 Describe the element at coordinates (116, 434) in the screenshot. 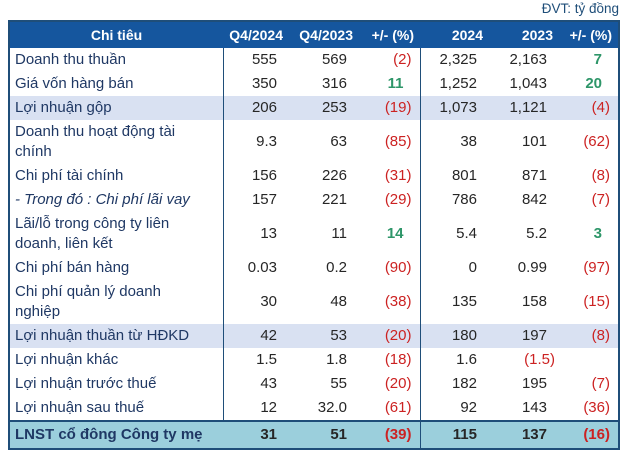

I see `row-label: LNST cổ đông Công ty mẹ` at that location.